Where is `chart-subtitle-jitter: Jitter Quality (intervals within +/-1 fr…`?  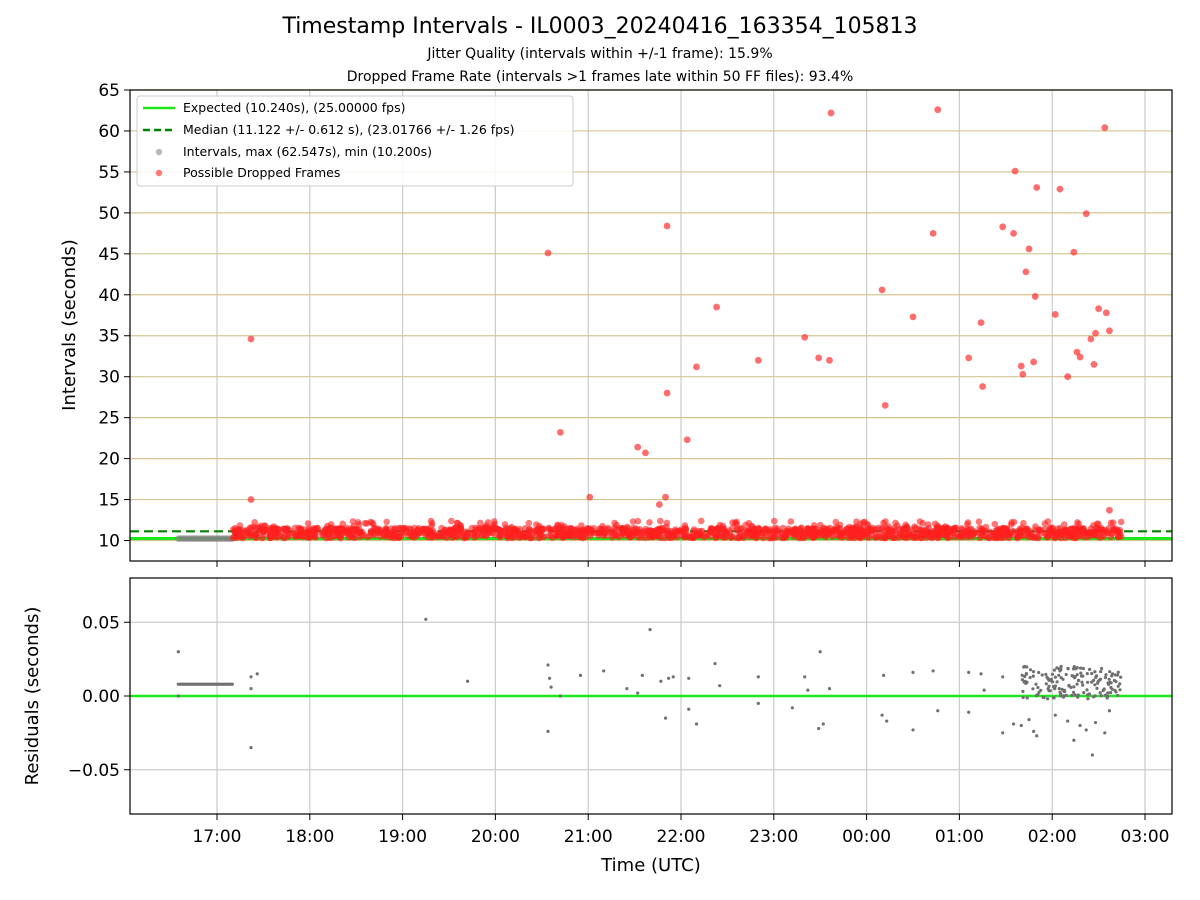
chart-subtitle-jitter: Jitter Quality (intervals within +/-1 fr… is located at coordinates (600, 54).